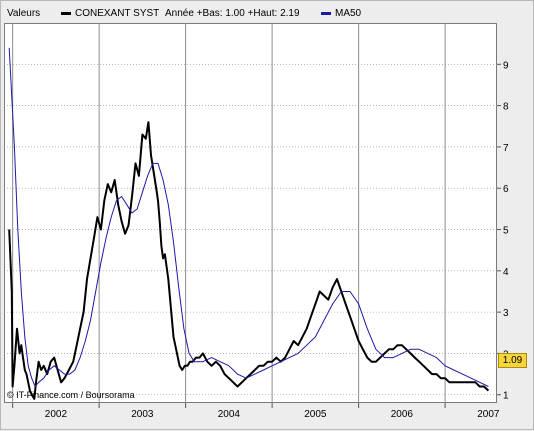 The height and width of the screenshot is (431, 534). Describe the element at coordinates (66, 13) in the screenshot. I see `legend-series-swatch` at that location.